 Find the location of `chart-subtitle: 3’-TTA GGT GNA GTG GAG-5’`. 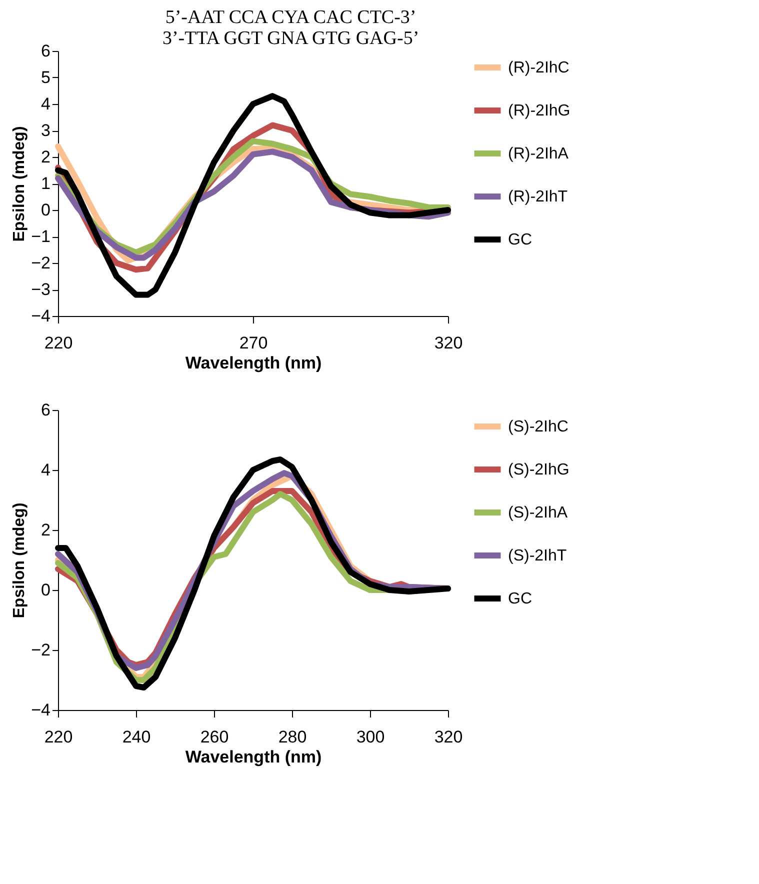

chart-subtitle: 3’-TTA GGT GNA GTG GAG-5’ is located at coordinates (291, 38).